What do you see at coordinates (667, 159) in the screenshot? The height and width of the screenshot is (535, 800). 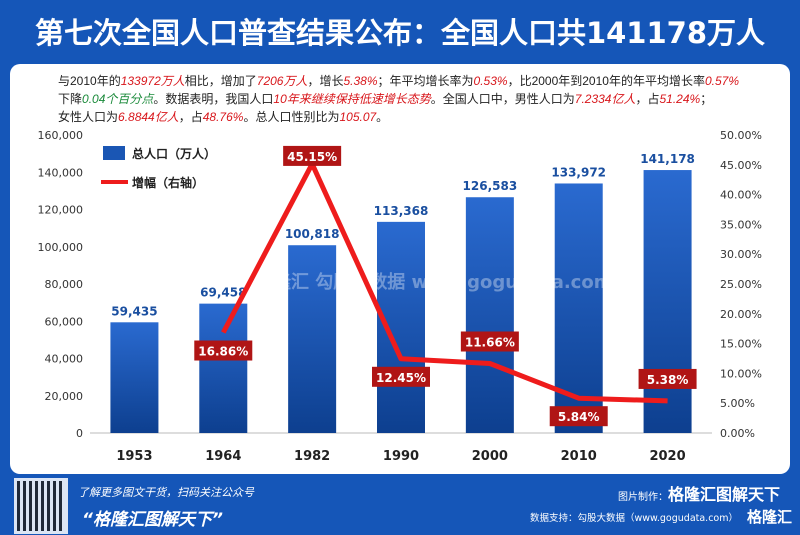 I see `bar-value-label: 141,178` at bounding box center [667, 159].